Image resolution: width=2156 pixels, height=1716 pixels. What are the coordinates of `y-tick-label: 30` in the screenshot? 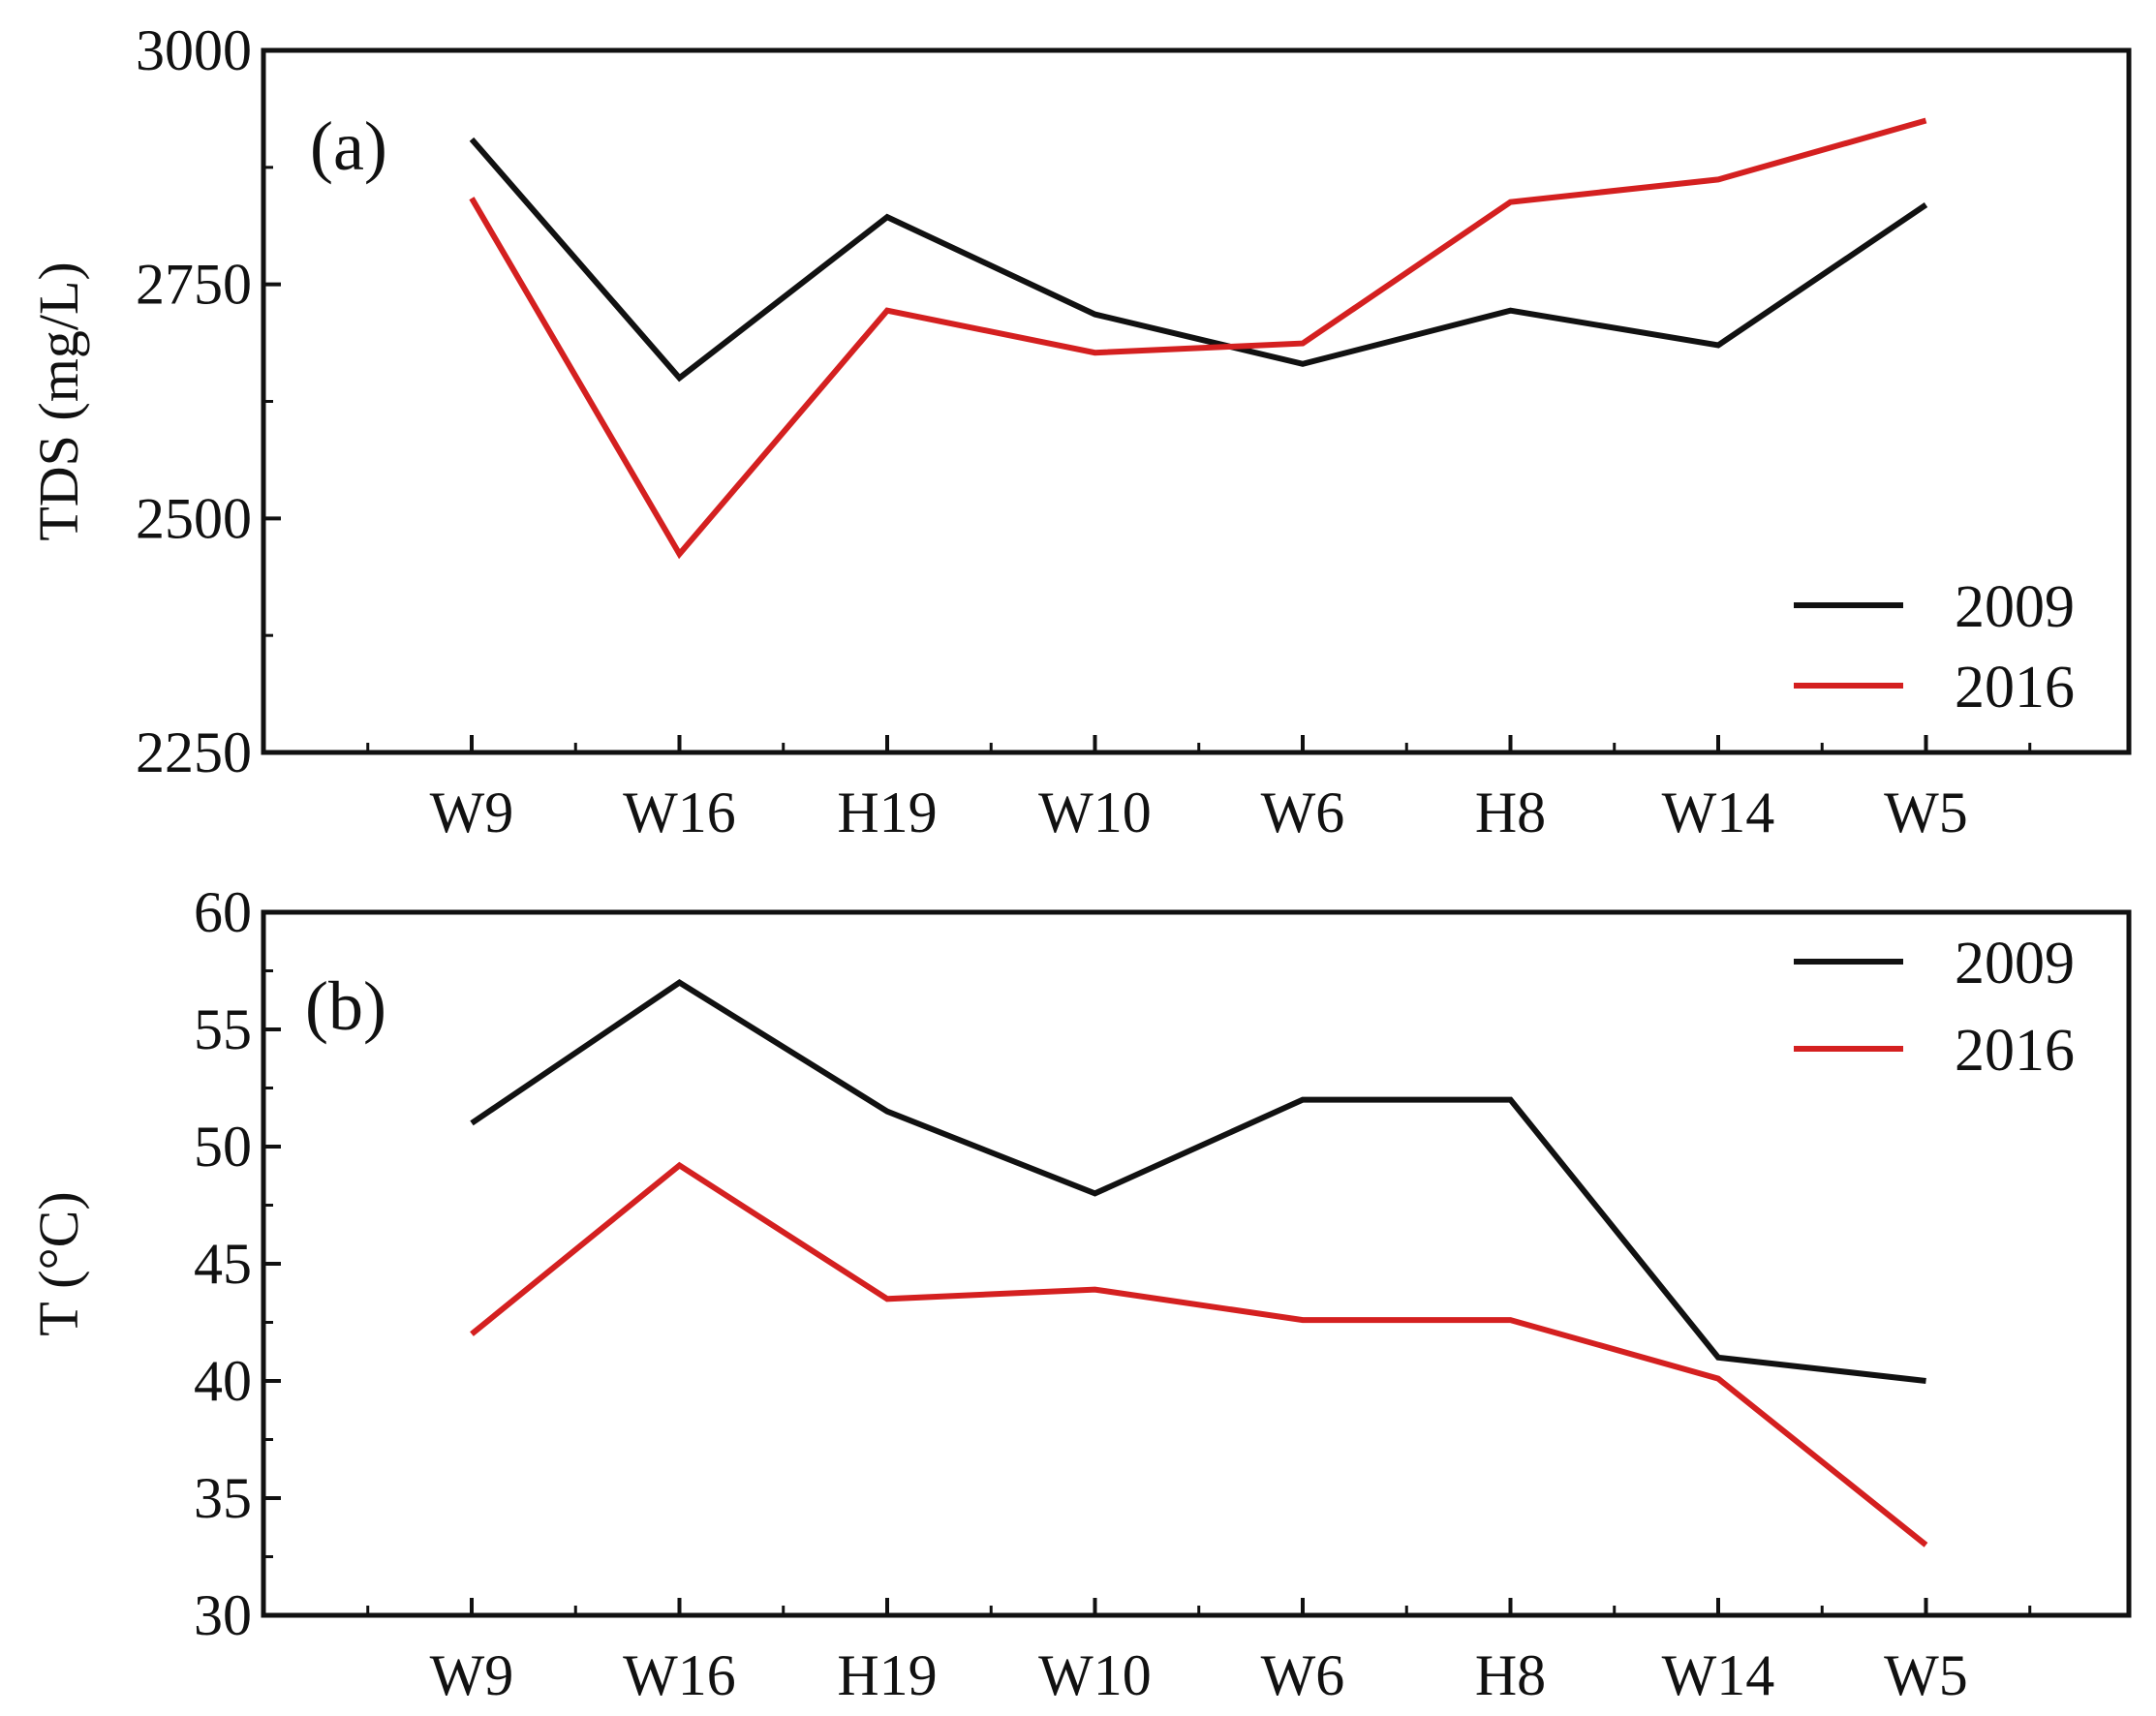 It's located at (223, 1615).